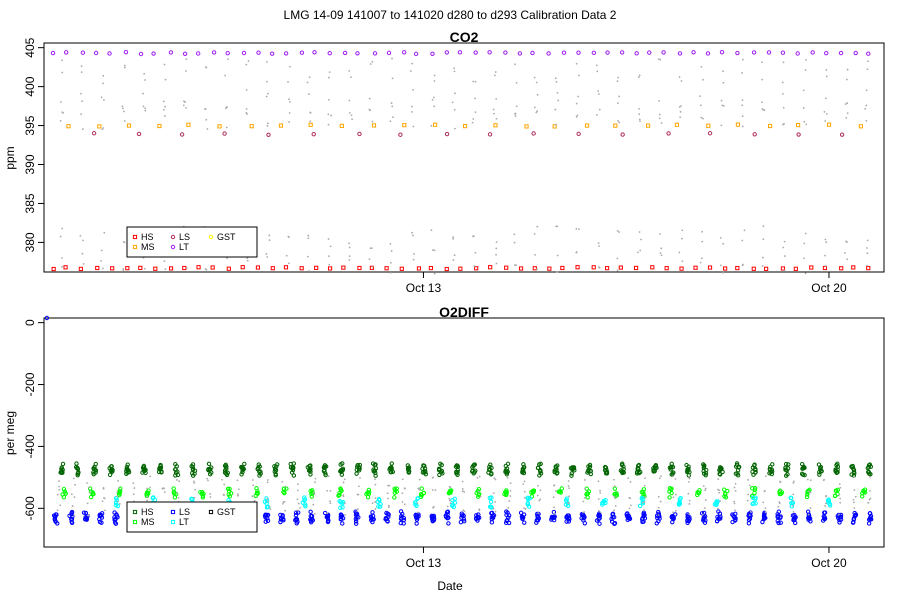  What do you see at coordinates (143, 237) in the screenshot?
I see `legend-item-hs: HS` at bounding box center [143, 237].